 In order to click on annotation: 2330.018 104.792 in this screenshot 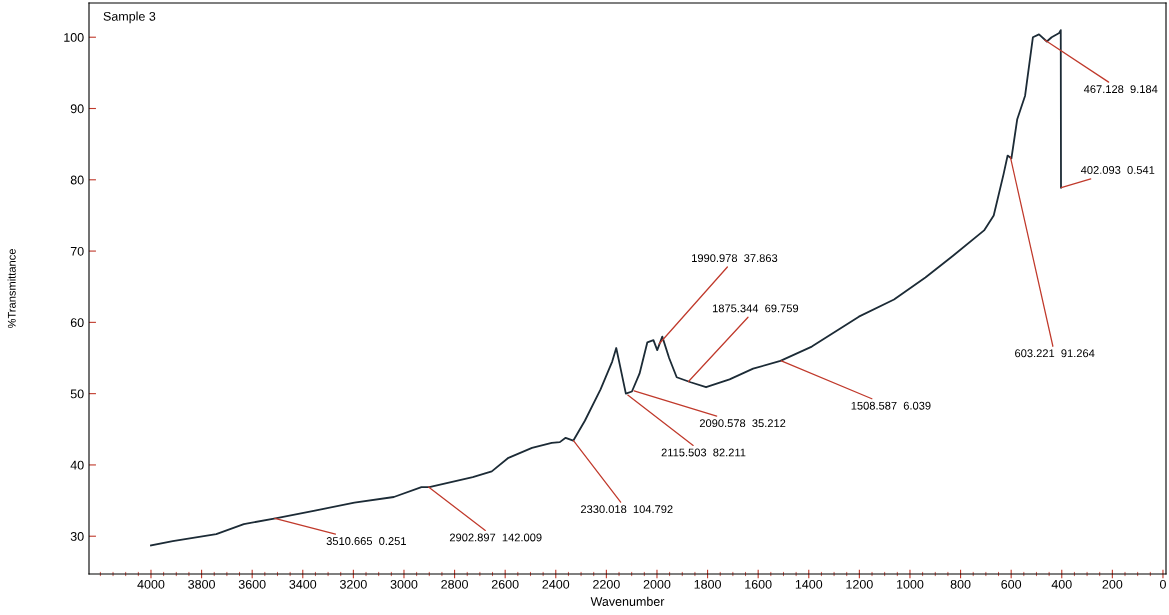, I will do `click(626, 509)`.